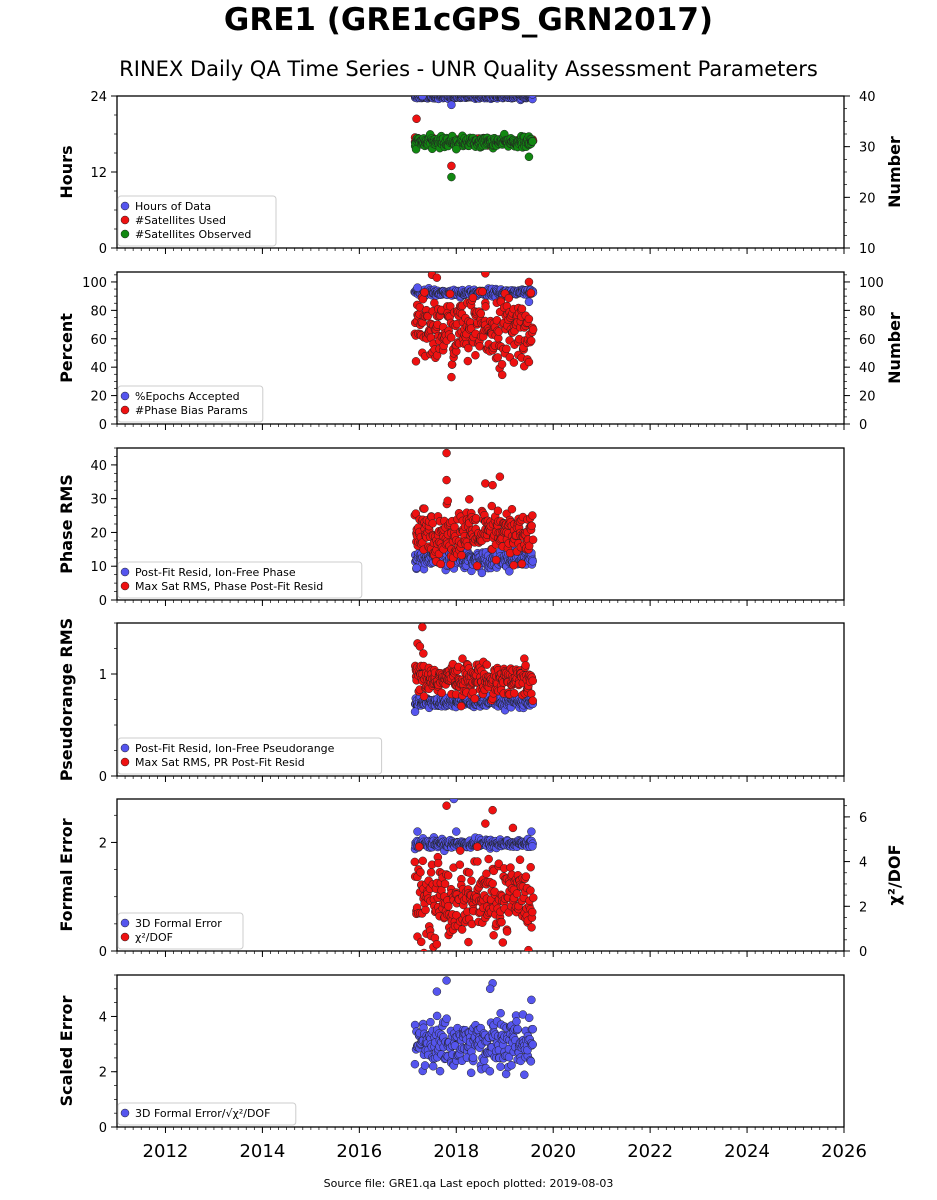 The width and height of the screenshot is (937, 1200). I want to click on y-right-tick-label: 20, so click(867, 397).